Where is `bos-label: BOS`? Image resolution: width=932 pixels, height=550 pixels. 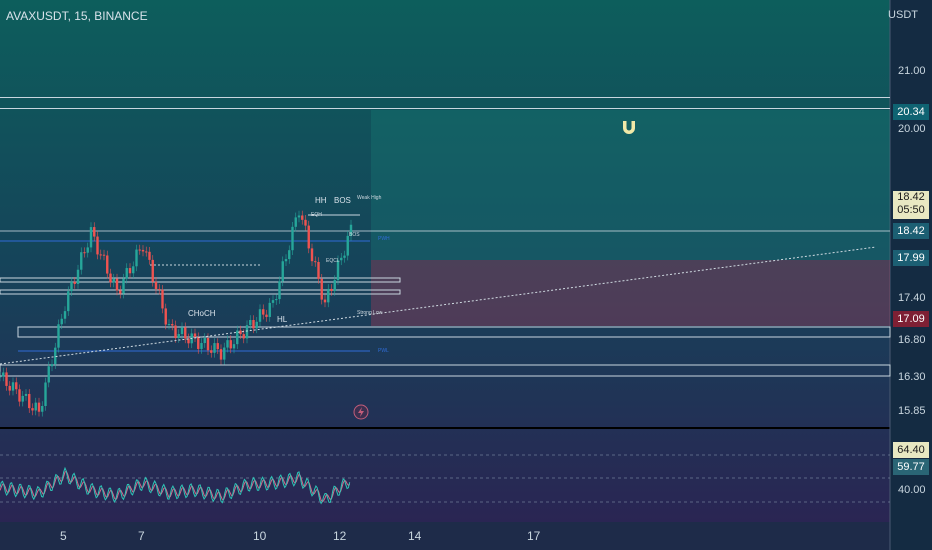 bos-label: BOS is located at coordinates (342, 200).